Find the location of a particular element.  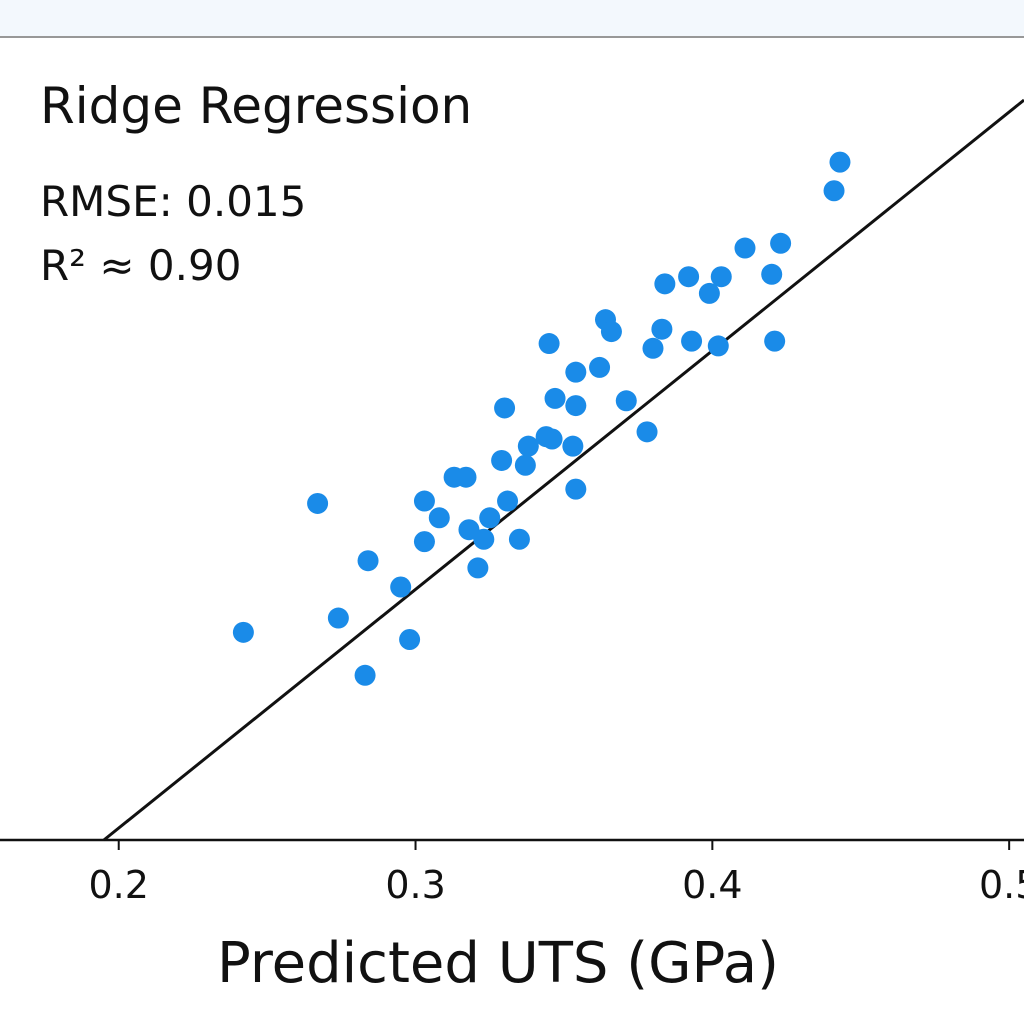

annotation: R² ≈ 0.90 is located at coordinates (140, 265).